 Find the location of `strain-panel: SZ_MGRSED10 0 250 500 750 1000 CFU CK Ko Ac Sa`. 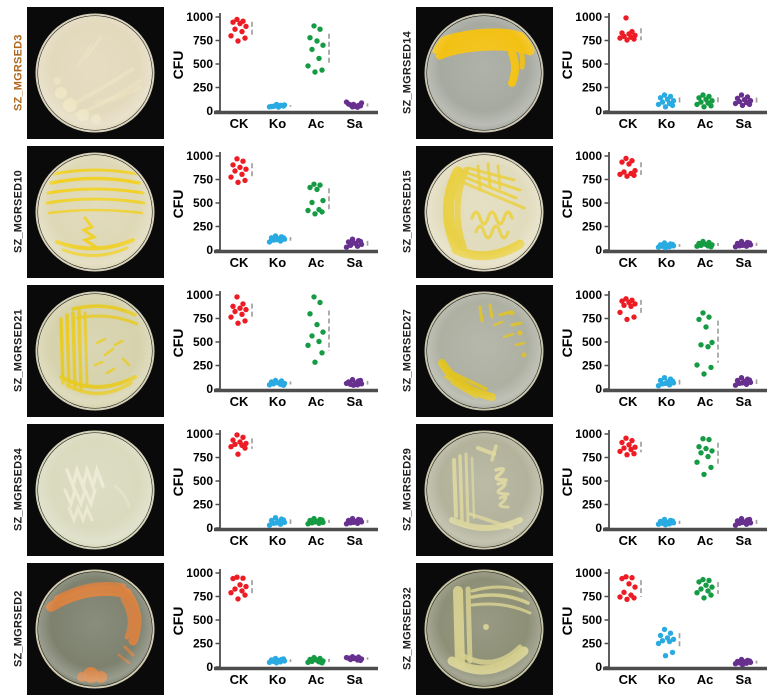

strain-panel: SZ_MGRSED10 0 250 500 750 1000 CFU CK Ko Ac Sa is located at coordinates (204, 212).